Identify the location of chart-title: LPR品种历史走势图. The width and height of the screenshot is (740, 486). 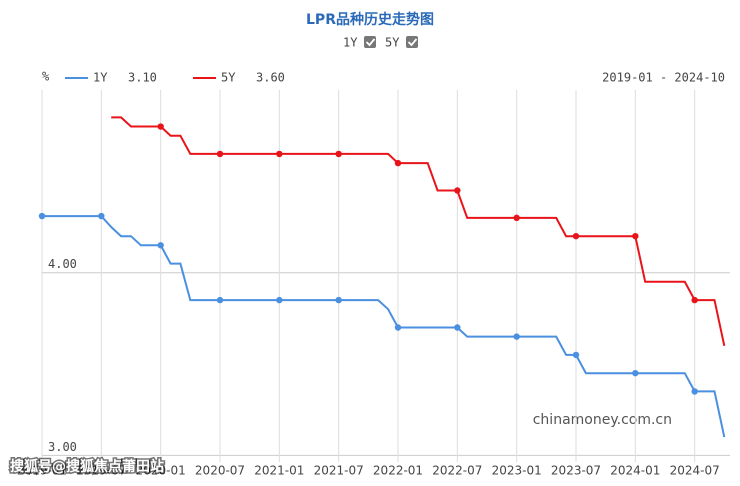
(370, 19).